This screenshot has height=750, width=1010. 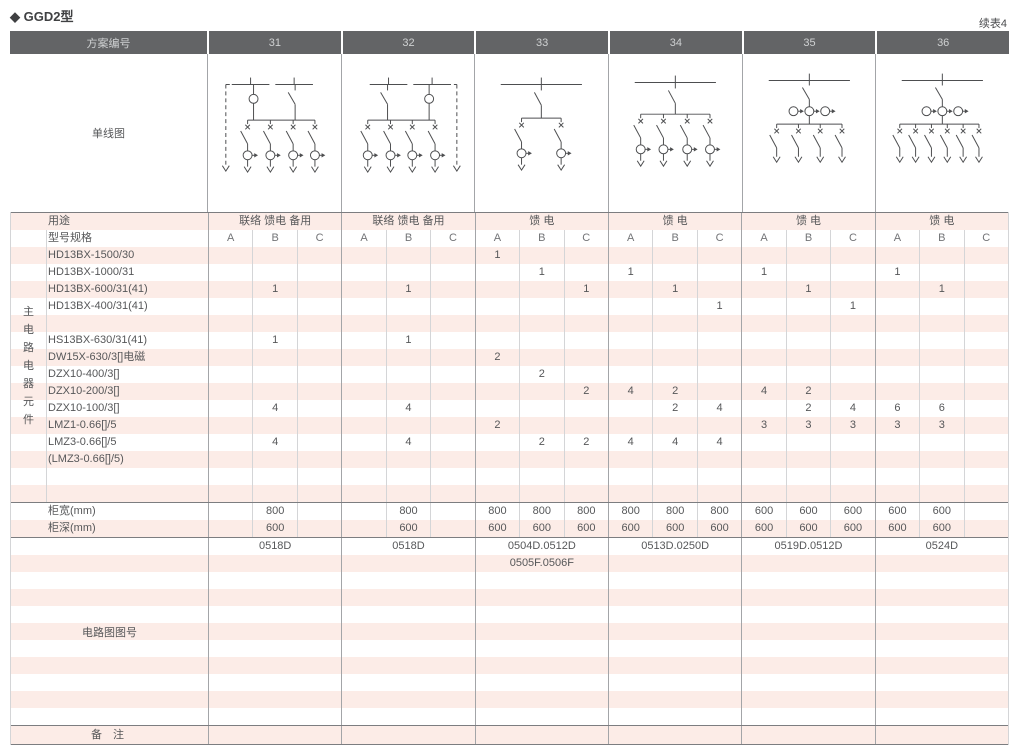 I want to click on value-35B: 3, so click(x=807, y=425).